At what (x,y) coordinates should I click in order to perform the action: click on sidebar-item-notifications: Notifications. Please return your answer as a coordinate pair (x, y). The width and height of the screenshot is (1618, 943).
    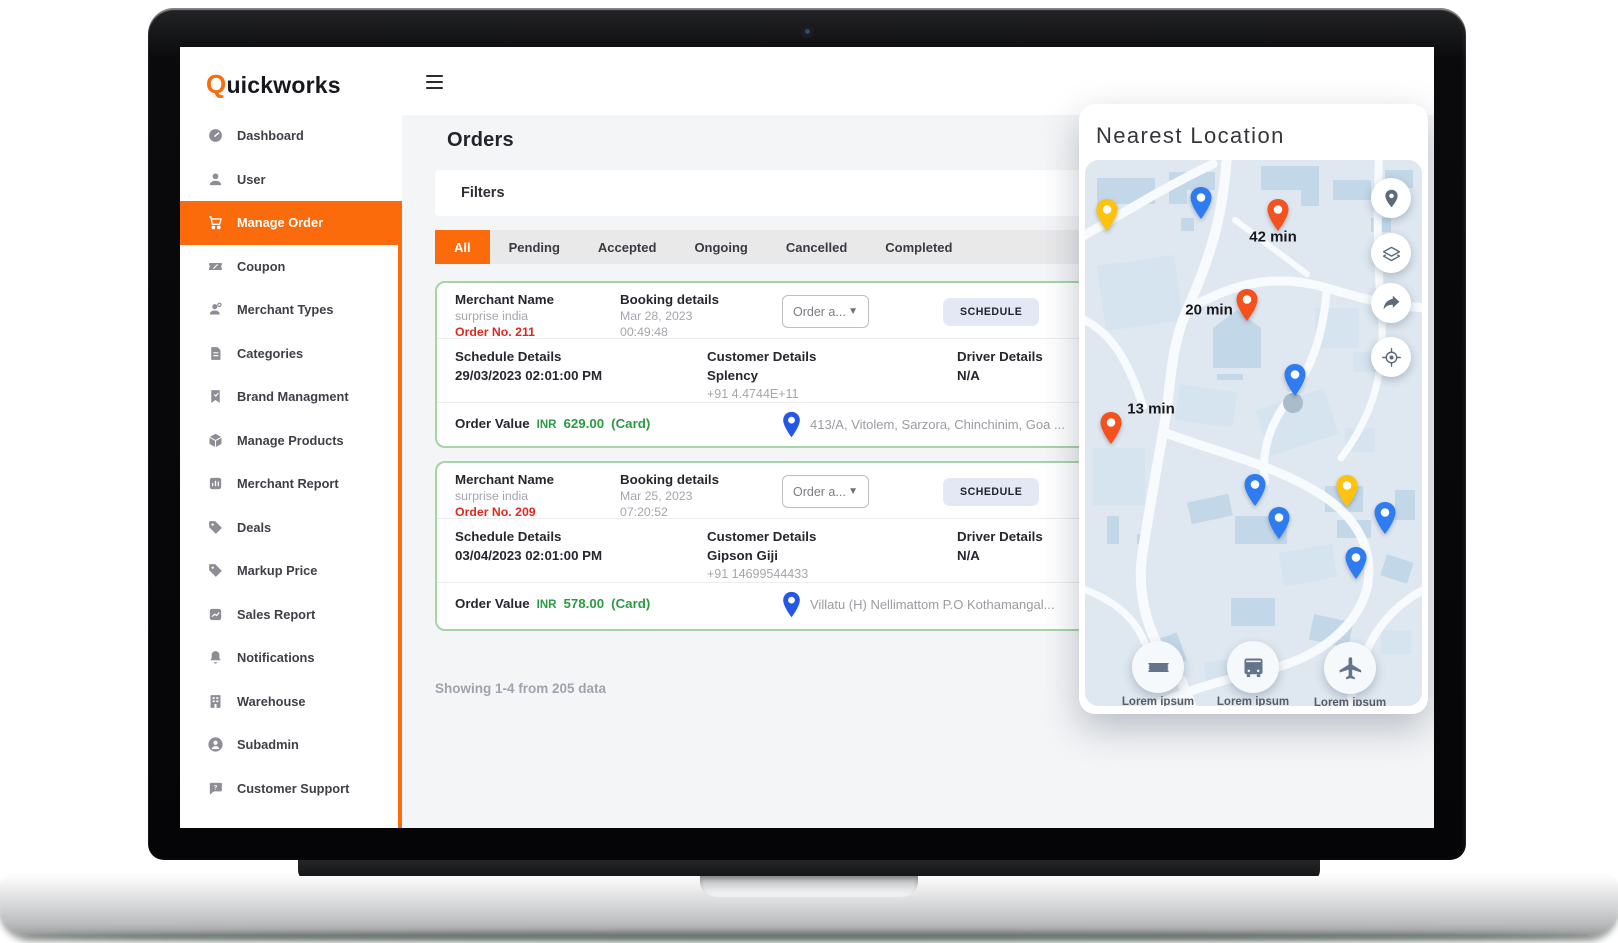
    Looking at the image, I should click on (291, 658).